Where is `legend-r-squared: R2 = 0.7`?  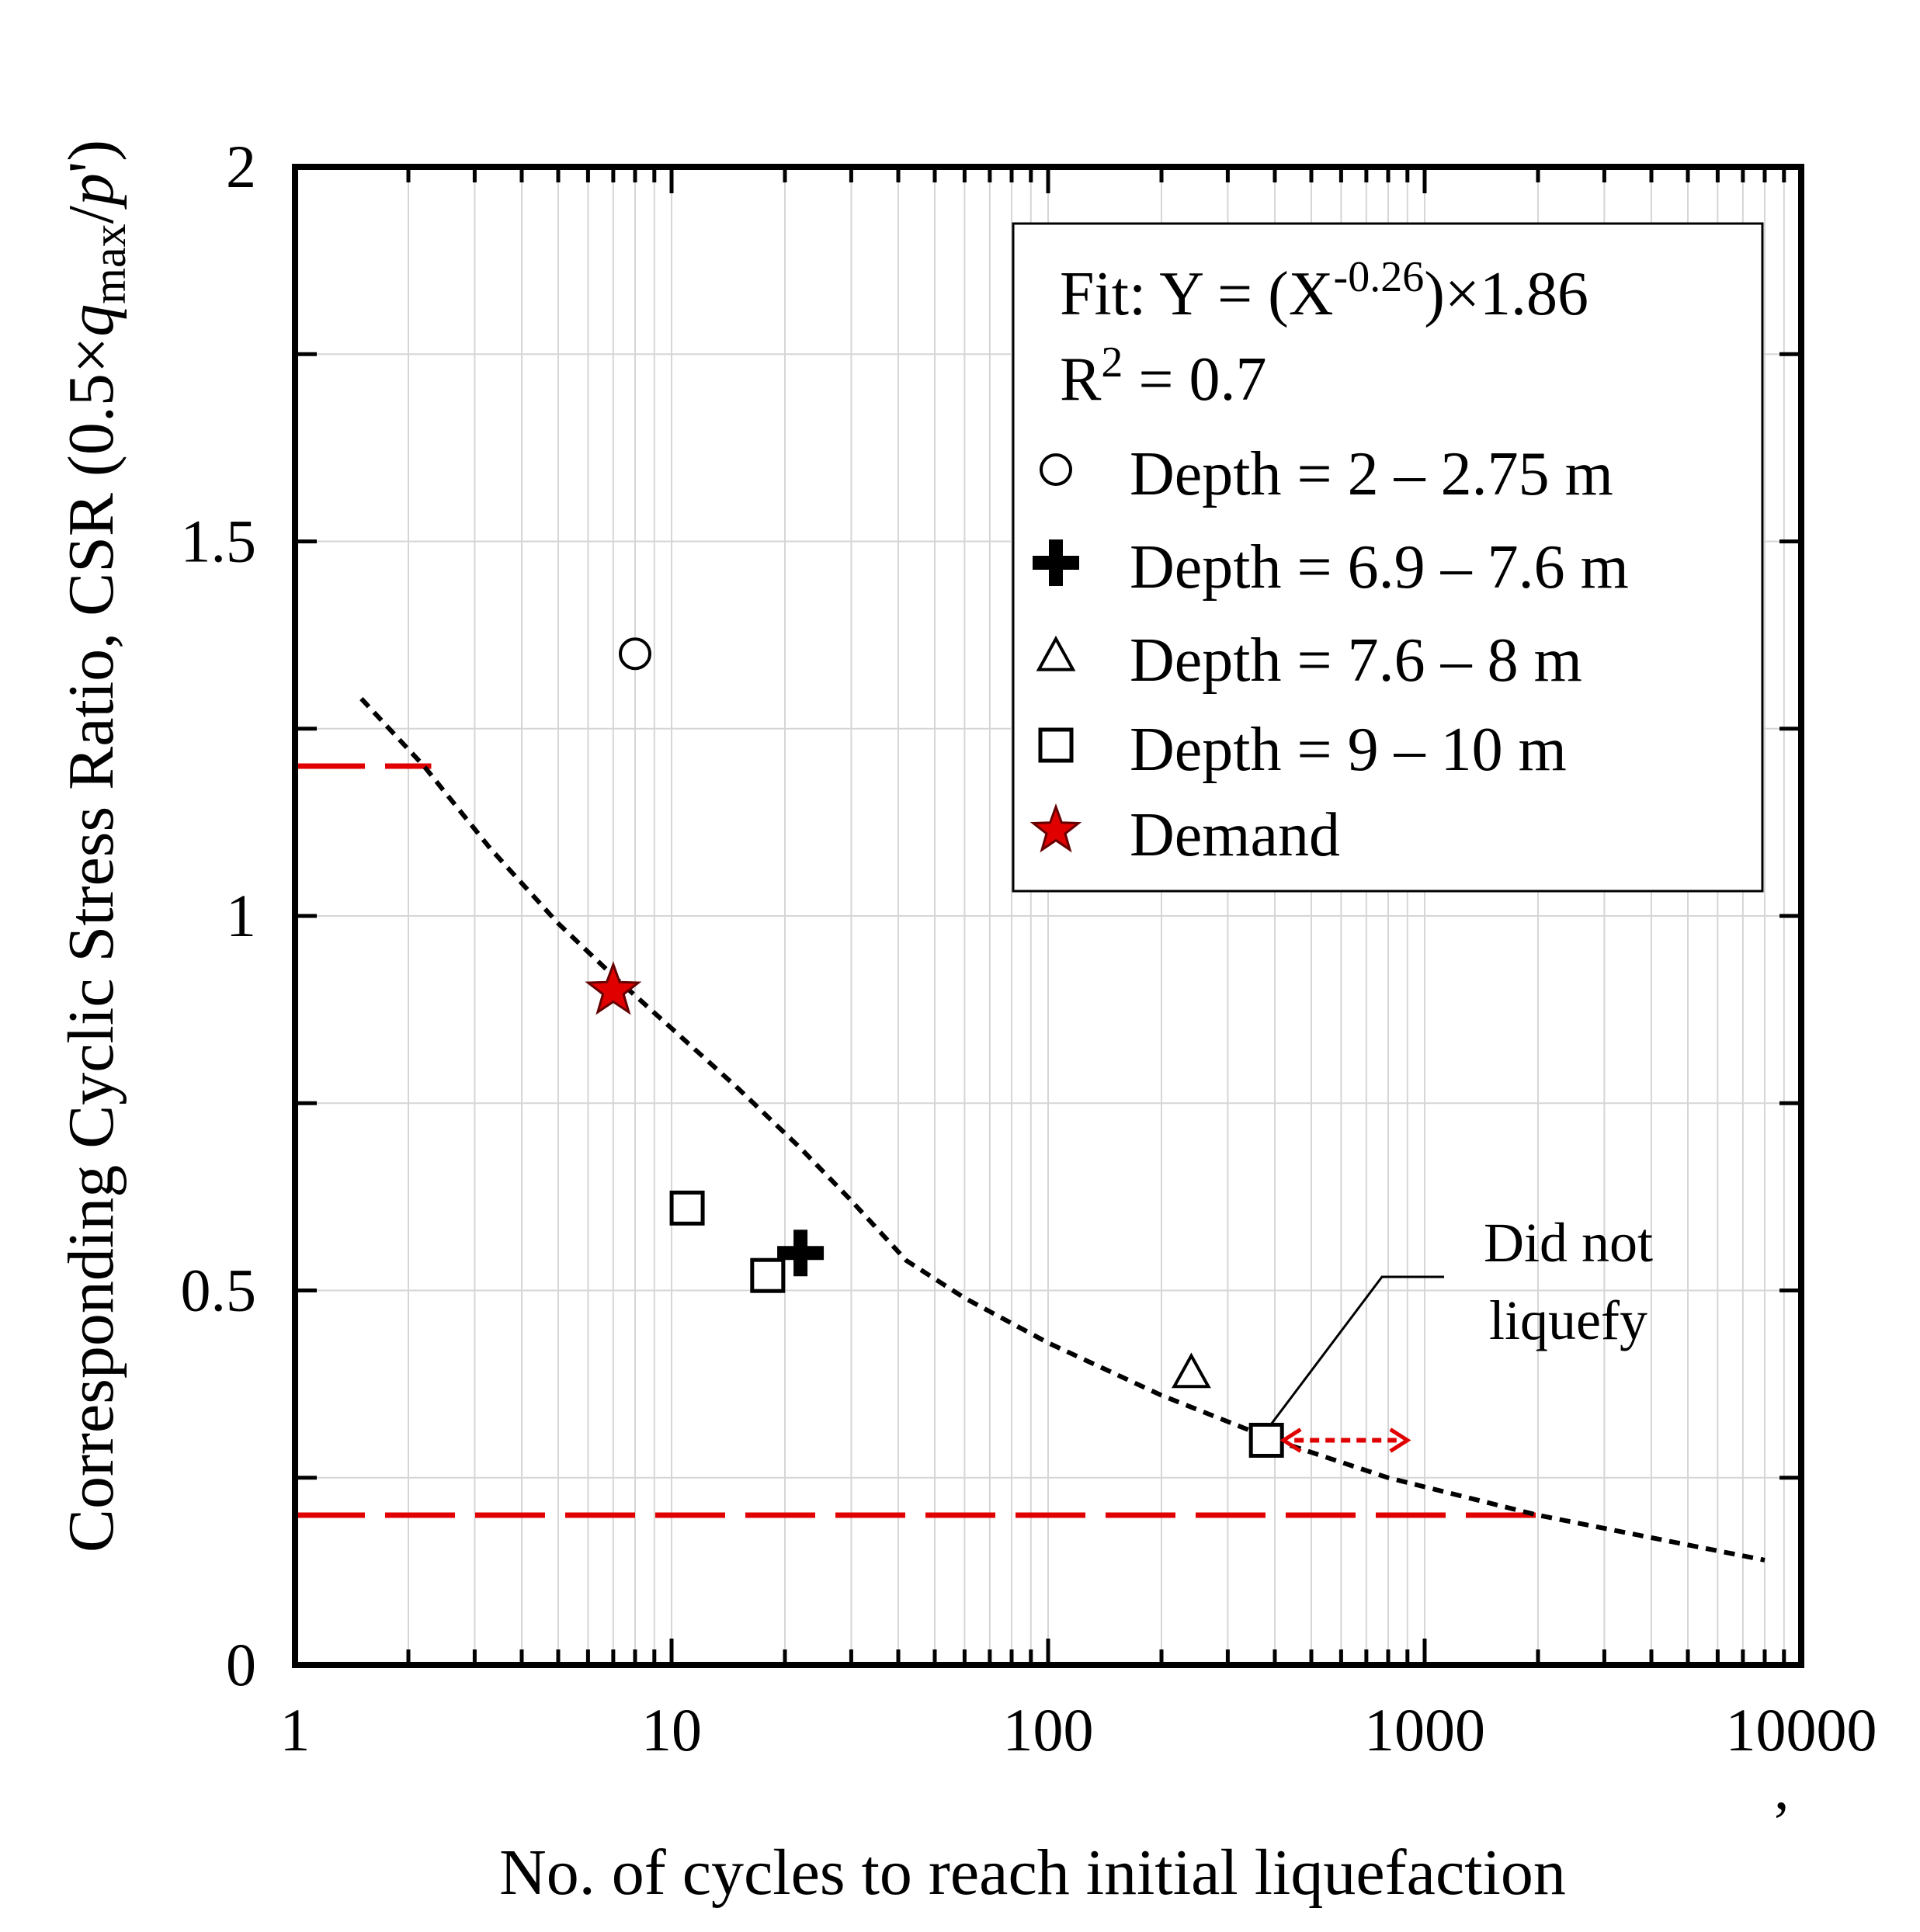
legend-r-squared: R2 = 0.7 is located at coordinates (1163, 376).